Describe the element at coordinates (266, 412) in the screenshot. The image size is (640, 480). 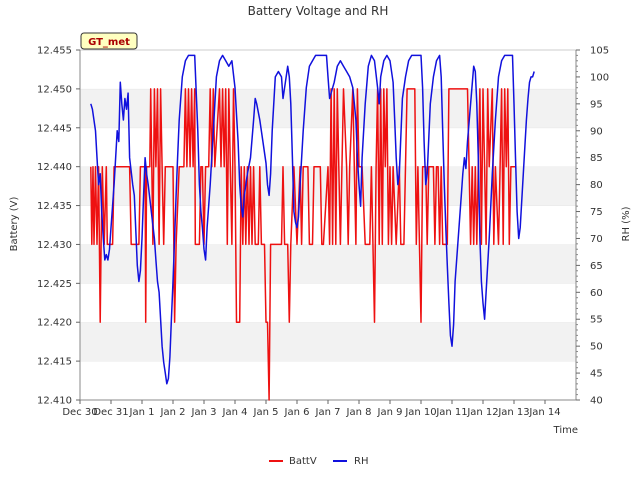
I see `x-tick-label: Jan 5` at that location.